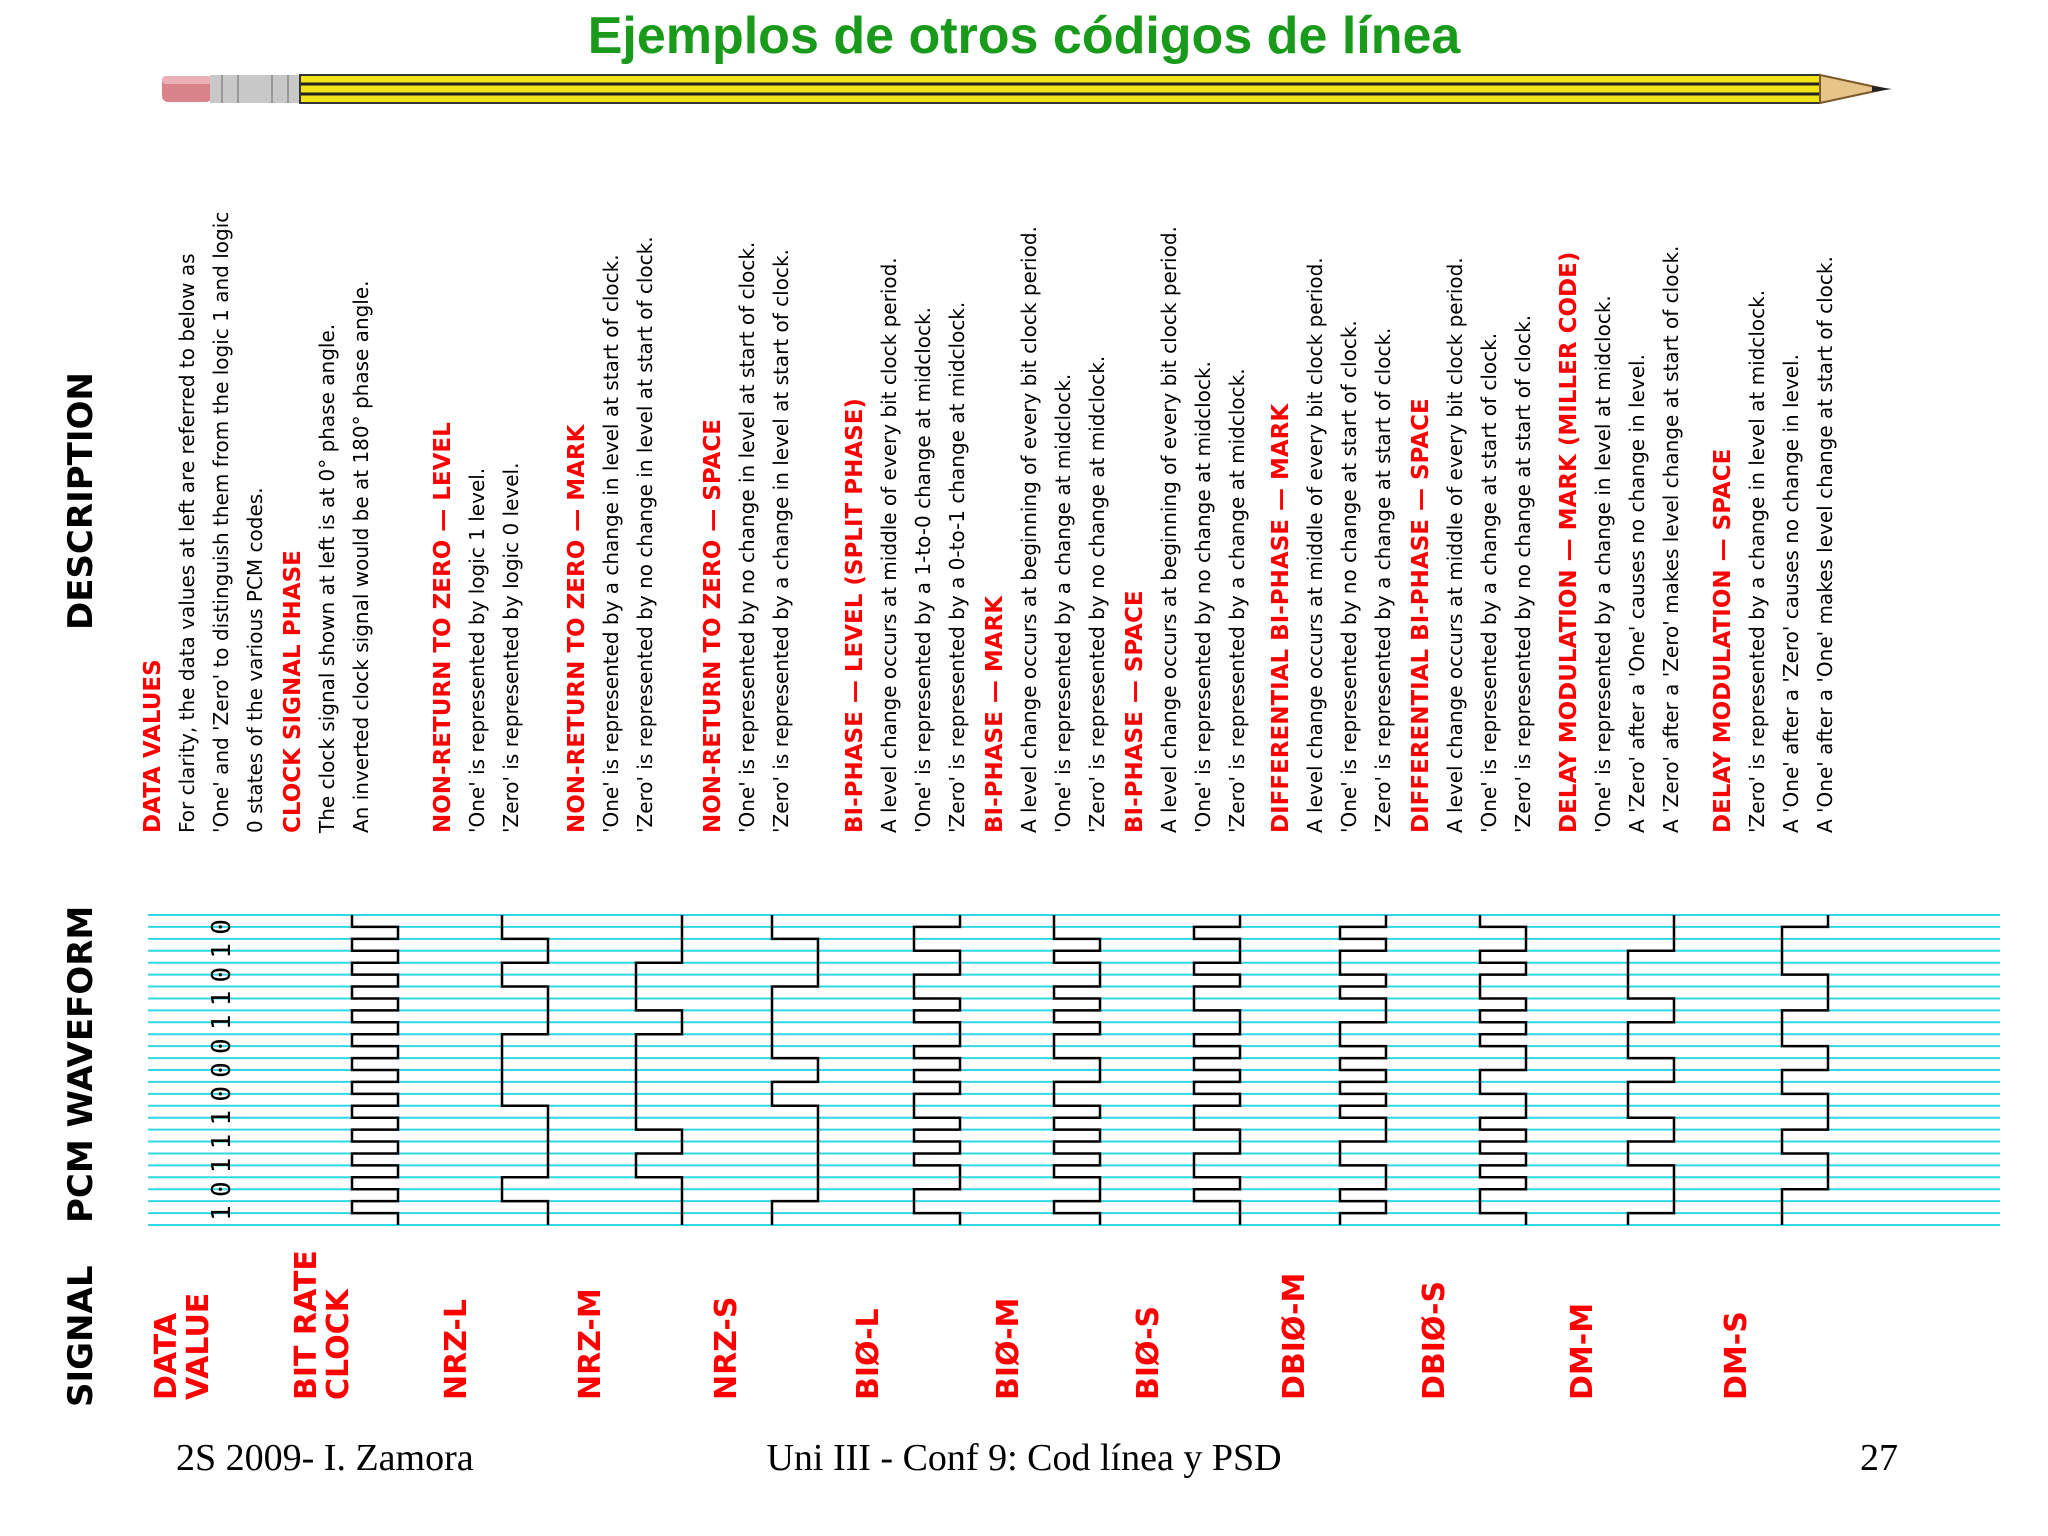 This screenshot has height=1536, width=2048. Describe the element at coordinates (325, 1458) in the screenshot. I see `footer-author: 2S 2009- I. Zamora` at that location.